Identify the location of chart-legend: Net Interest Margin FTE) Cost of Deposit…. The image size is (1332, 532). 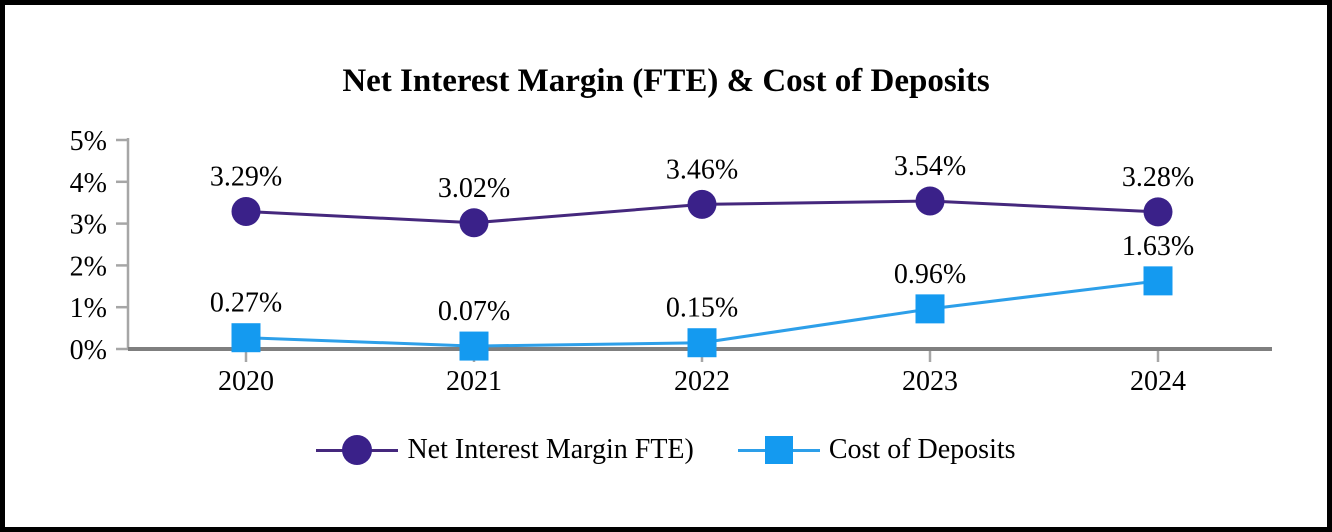
(666, 450).